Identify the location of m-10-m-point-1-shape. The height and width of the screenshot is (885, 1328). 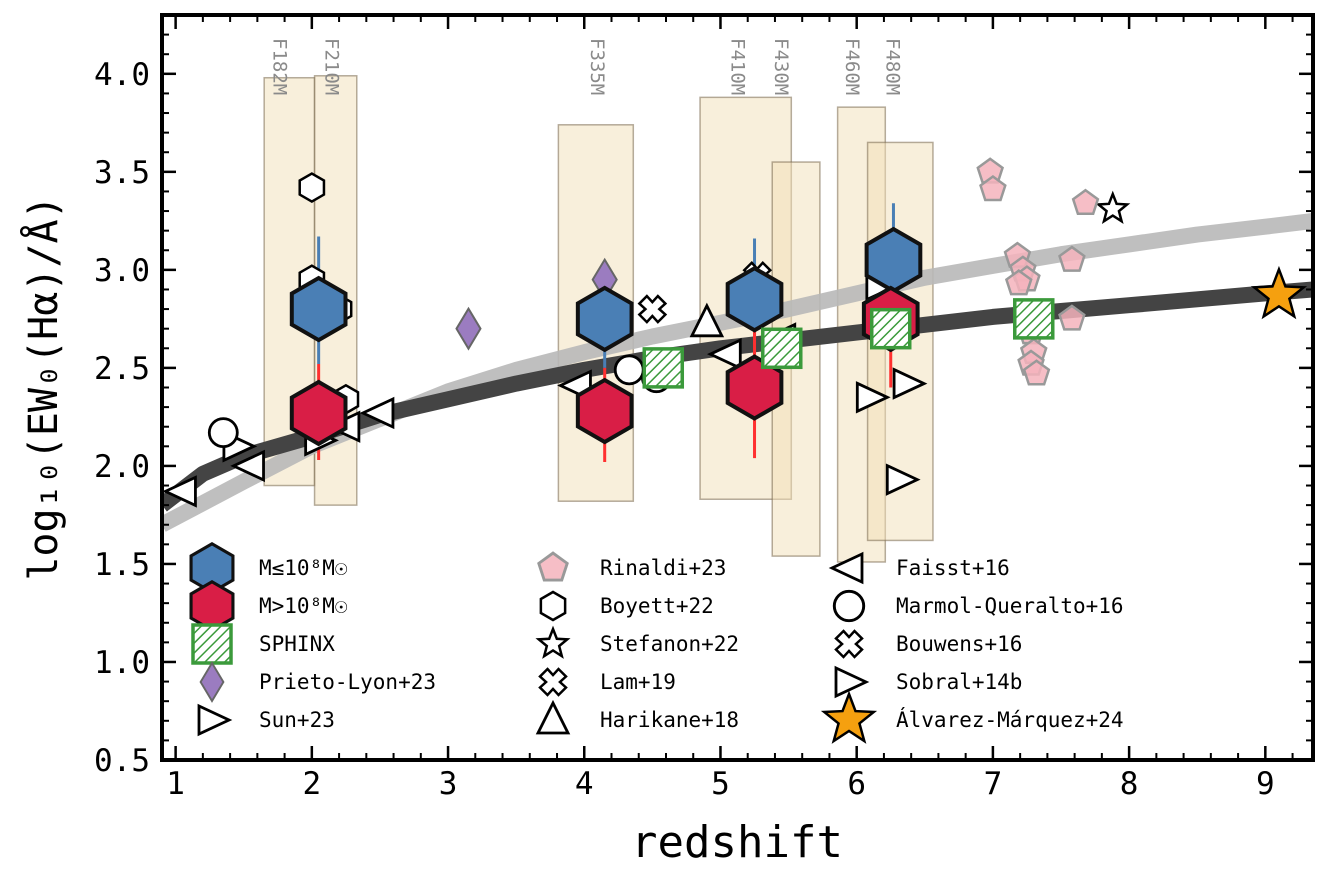
(604, 319).